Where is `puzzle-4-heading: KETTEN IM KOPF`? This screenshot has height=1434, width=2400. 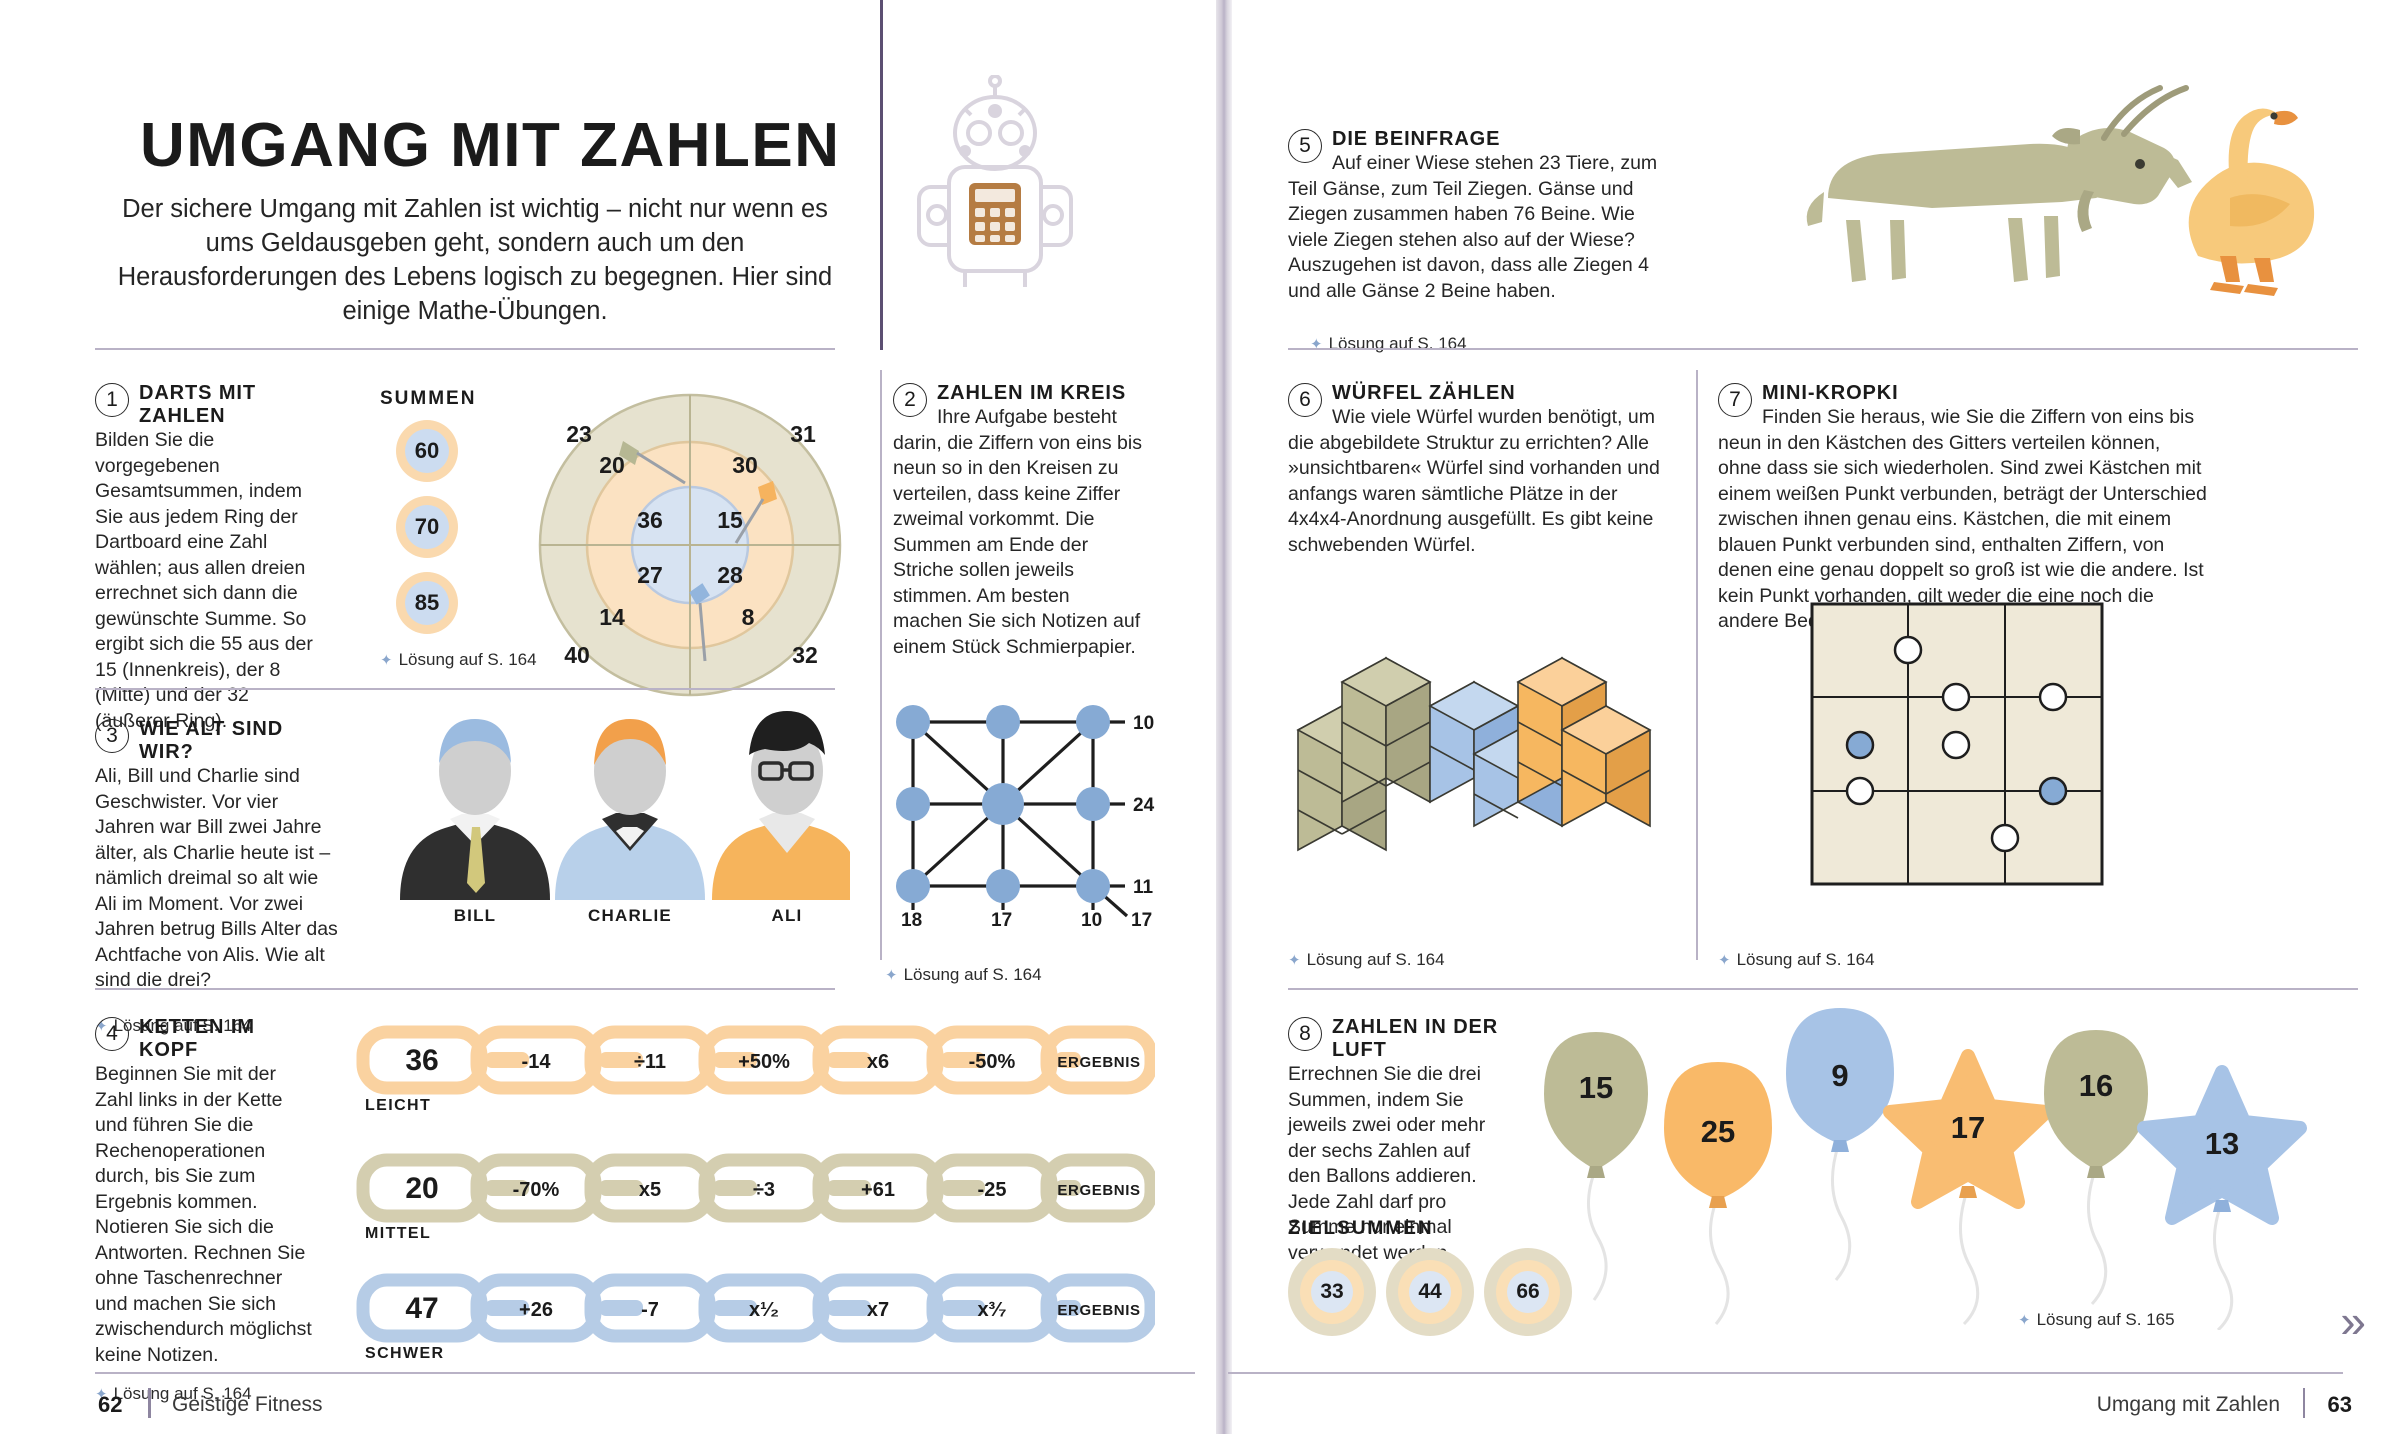
puzzle-4-heading: KETTEN IM KOPF is located at coordinates (197, 1038).